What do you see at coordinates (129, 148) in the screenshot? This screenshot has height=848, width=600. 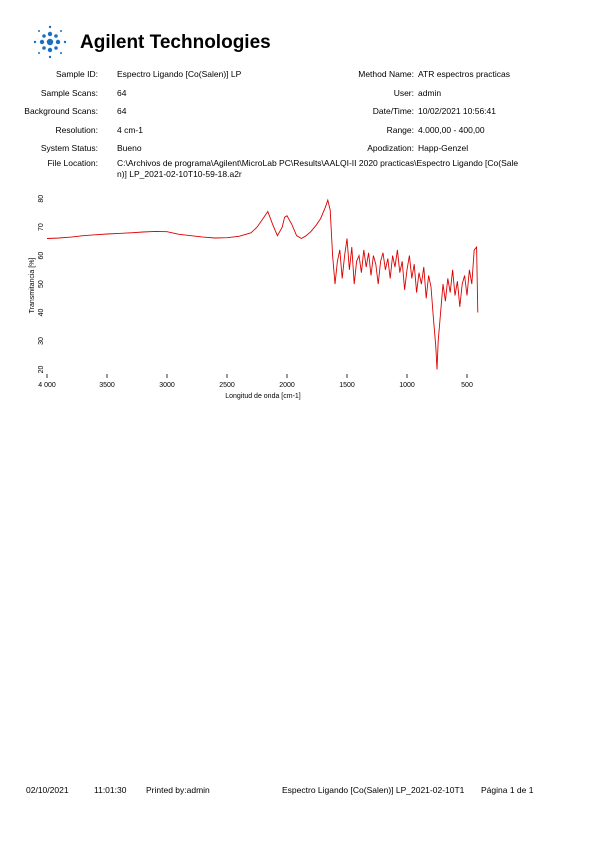 I see `field-value: Bueno` at bounding box center [129, 148].